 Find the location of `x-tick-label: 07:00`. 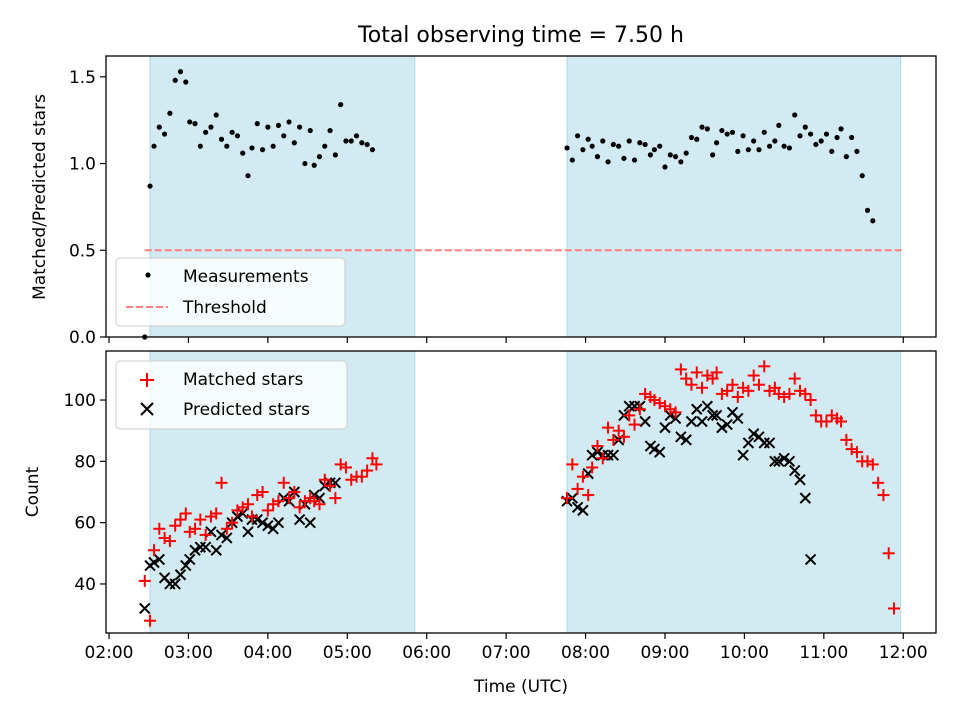

x-tick-label: 07:00 is located at coordinates (506, 653).